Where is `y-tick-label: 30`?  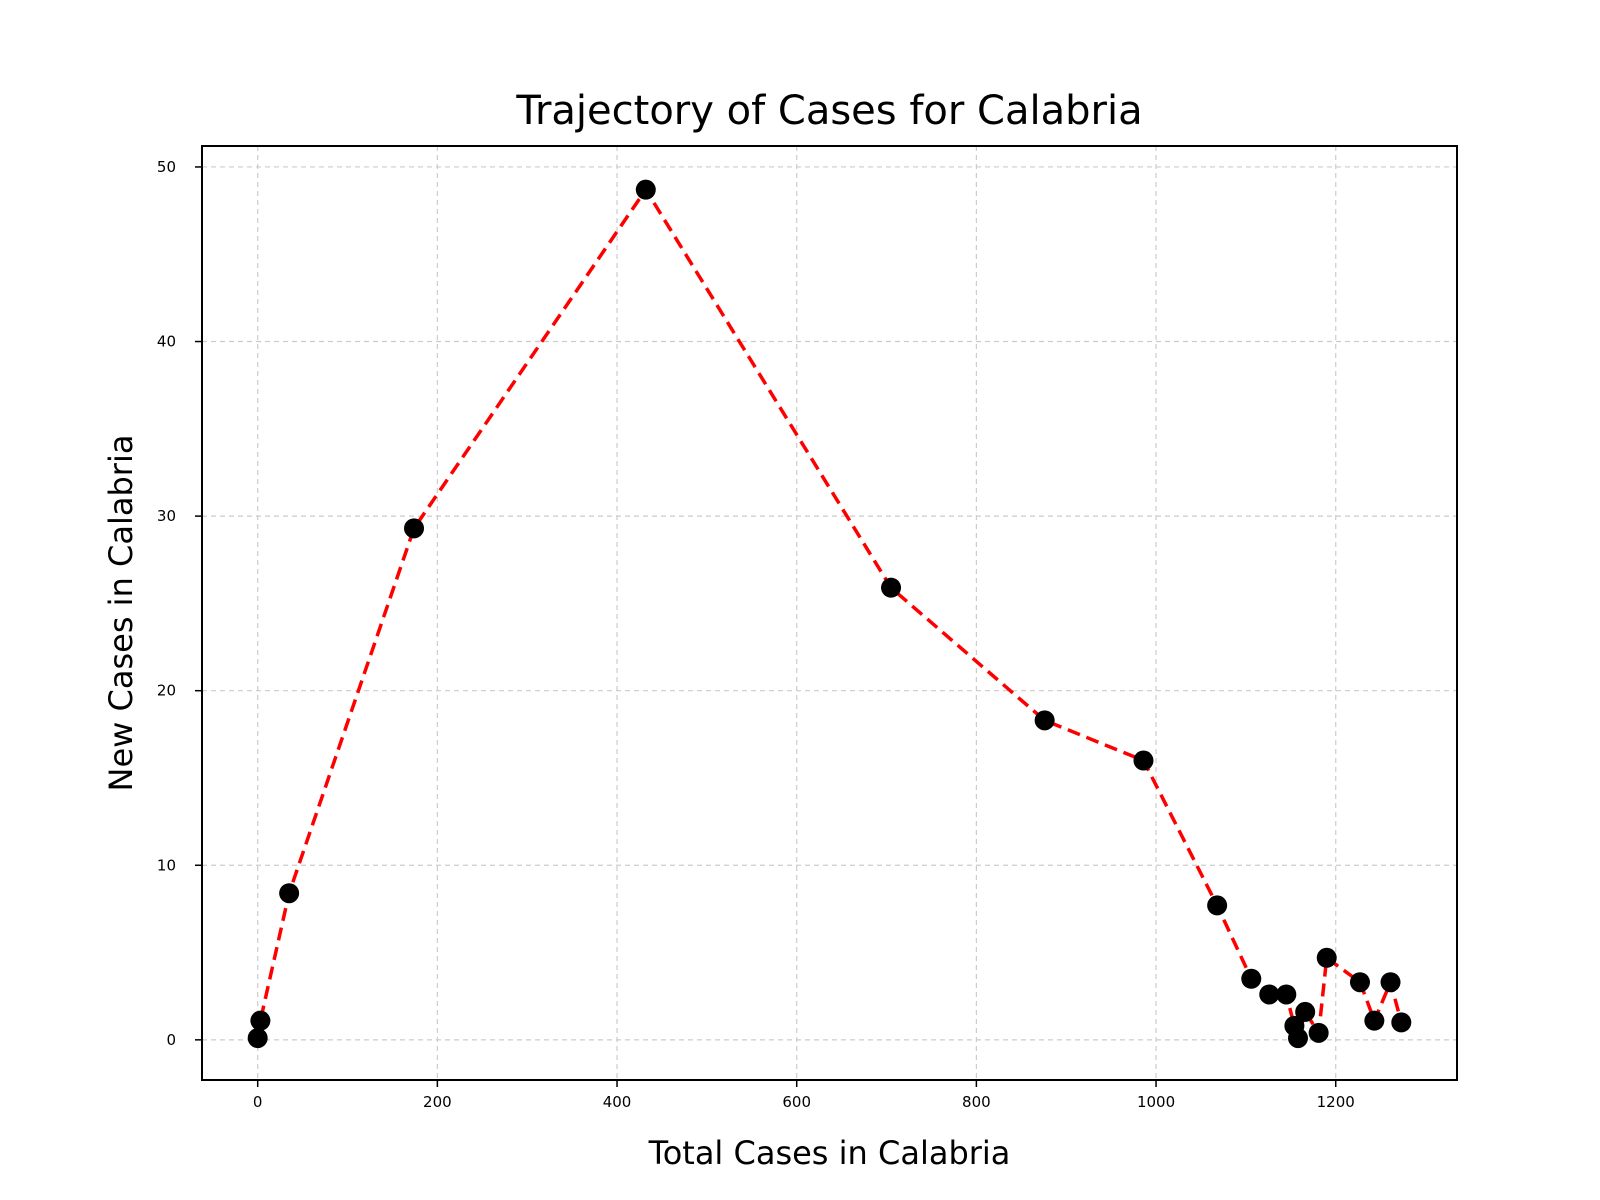
y-tick-label: 30 is located at coordinates (166, 516).